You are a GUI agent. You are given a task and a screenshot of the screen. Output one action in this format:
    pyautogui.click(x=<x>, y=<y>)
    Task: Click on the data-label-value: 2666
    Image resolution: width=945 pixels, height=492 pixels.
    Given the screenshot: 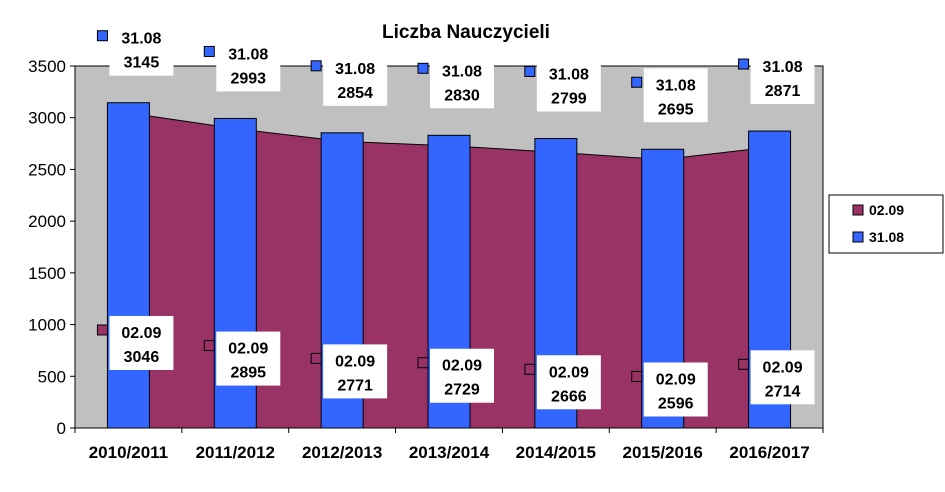 What is the action you would take?
    pyautogui.click(x=569, y=396)
    